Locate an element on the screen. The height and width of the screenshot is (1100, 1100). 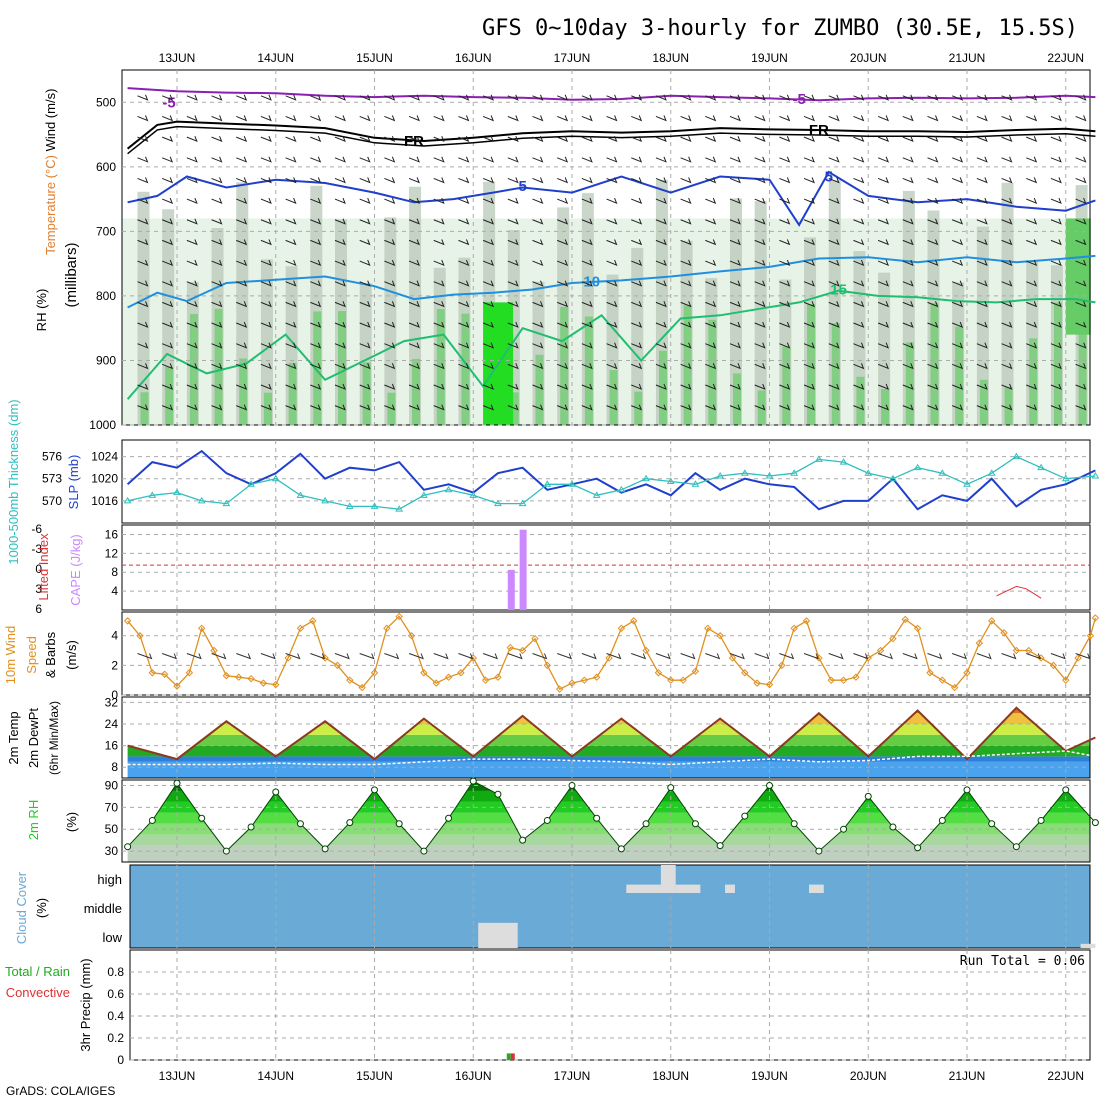
slp-ytick-2: 1024 is located at coordinates (104, 457).